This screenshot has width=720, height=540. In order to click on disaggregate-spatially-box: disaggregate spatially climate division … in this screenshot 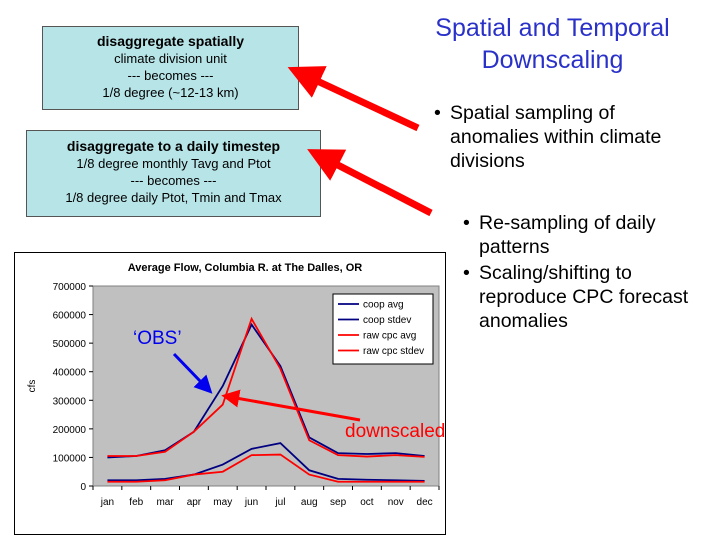, I will do `click(170, 68)`.